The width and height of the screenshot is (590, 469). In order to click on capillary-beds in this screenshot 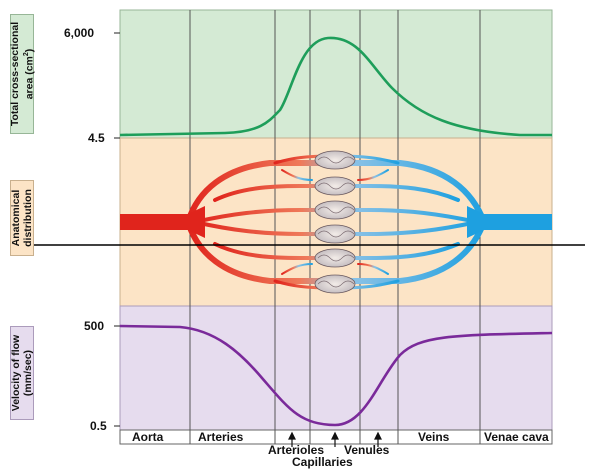, I will do `click(335, 222)`.